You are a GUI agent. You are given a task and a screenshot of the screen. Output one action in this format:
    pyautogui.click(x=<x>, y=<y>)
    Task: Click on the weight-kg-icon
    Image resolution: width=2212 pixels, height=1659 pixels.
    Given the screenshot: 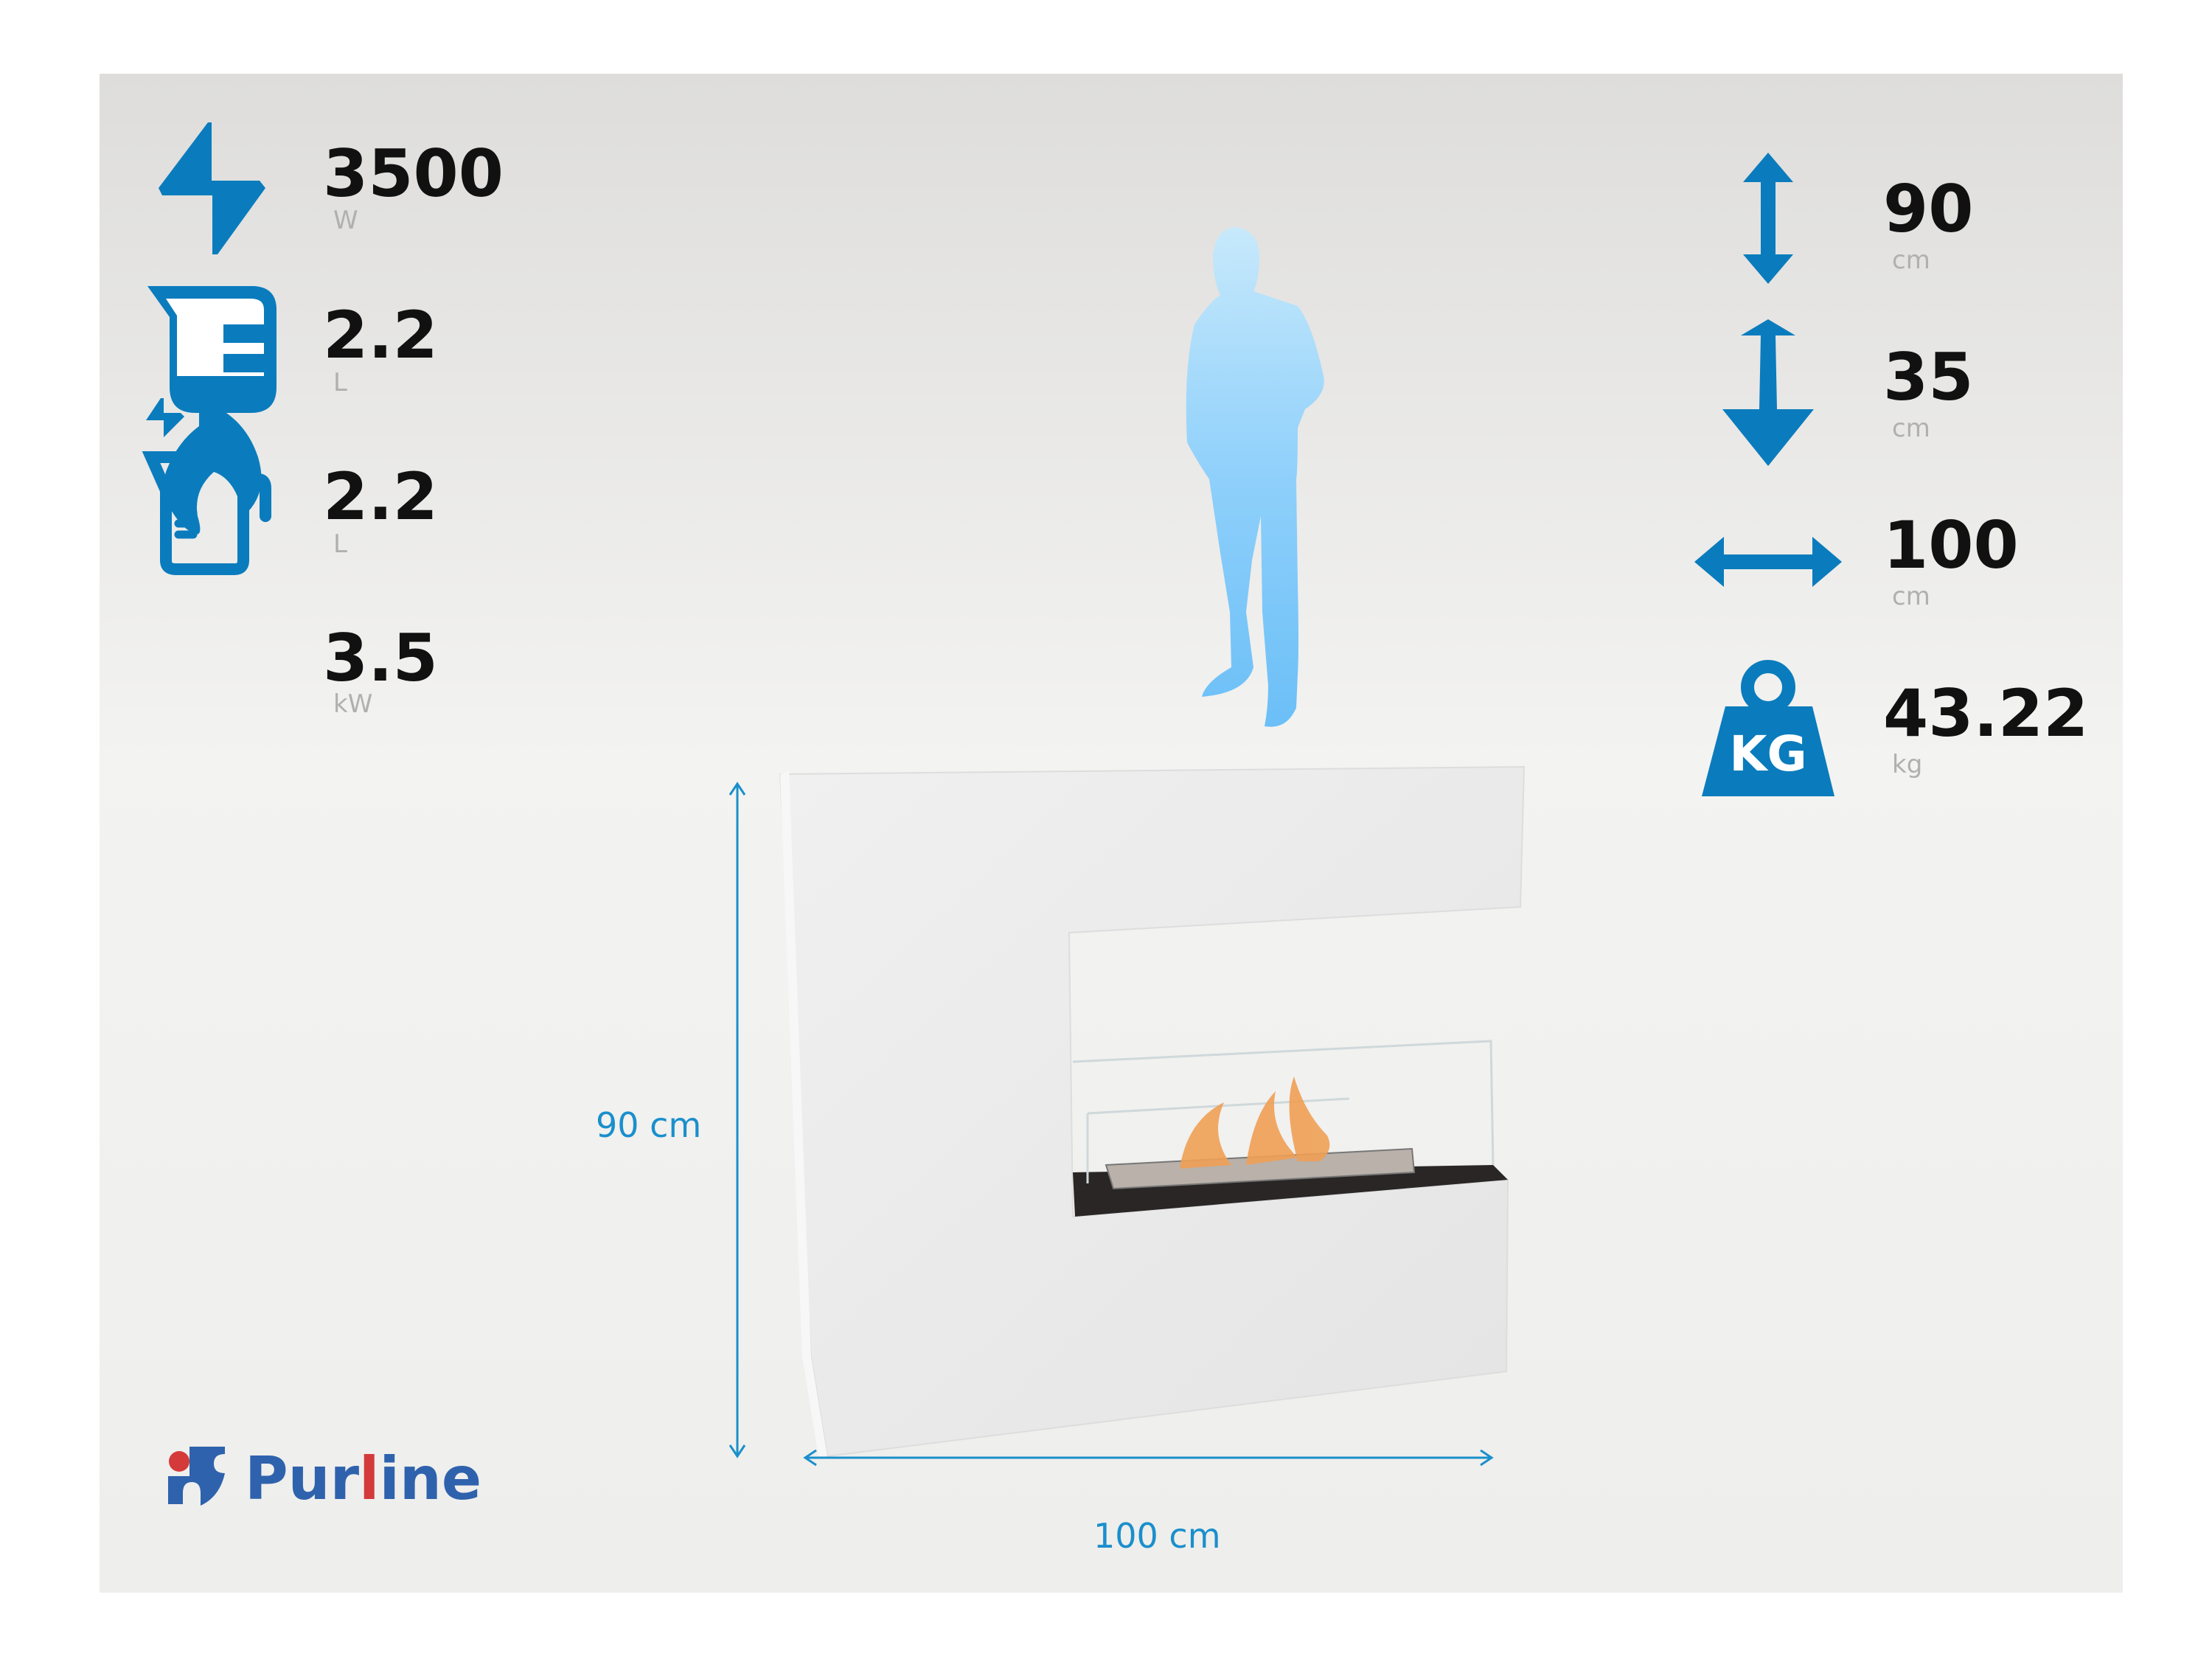 What is the action you would take?
    pyautogui.click(x=1768, y=728)
    